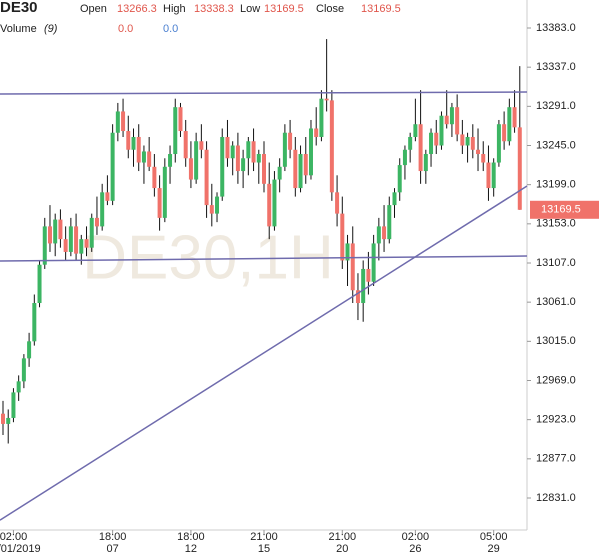 This screenshot has width=599, height=558. What do you see at coordinates (125, 29) in the screenshot?
I see `volume-value: 0.0` at bounding box center [125, 29].